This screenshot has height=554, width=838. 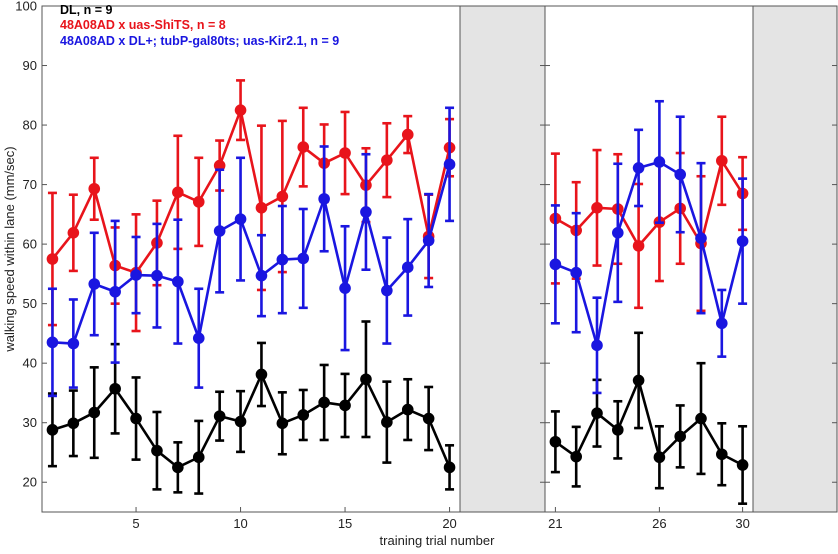 What do you see at coordinates (30, 184) in the screenshot?
I see `y-tick-label: 70` at bounding box center [30, 184].